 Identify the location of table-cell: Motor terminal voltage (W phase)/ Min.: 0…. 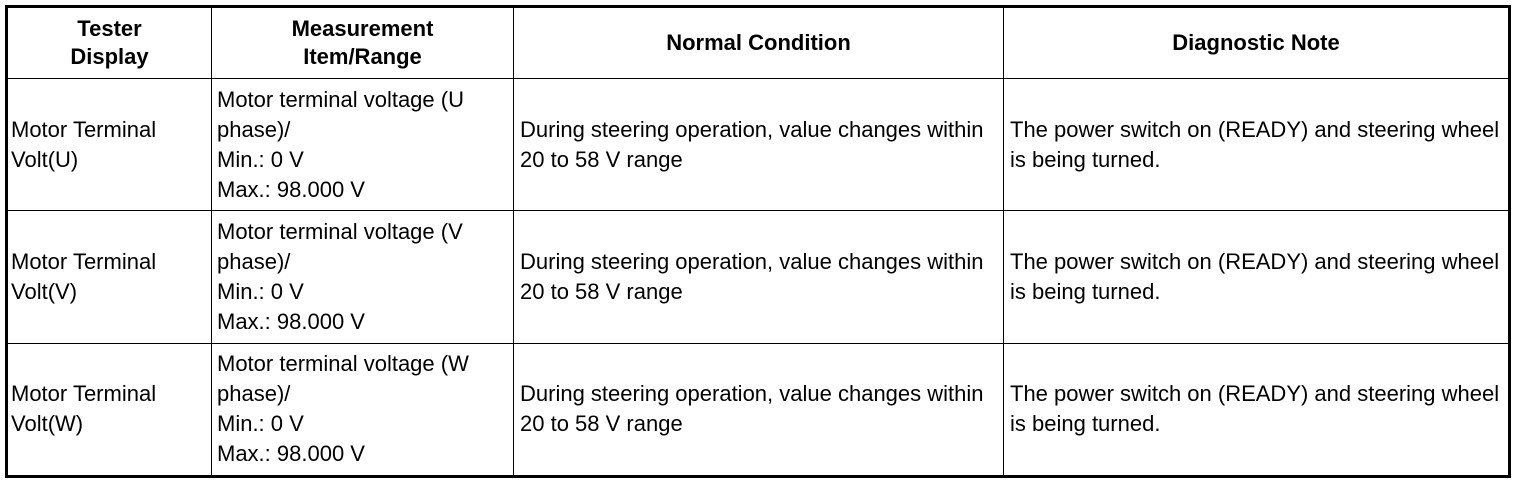
(362, 410).